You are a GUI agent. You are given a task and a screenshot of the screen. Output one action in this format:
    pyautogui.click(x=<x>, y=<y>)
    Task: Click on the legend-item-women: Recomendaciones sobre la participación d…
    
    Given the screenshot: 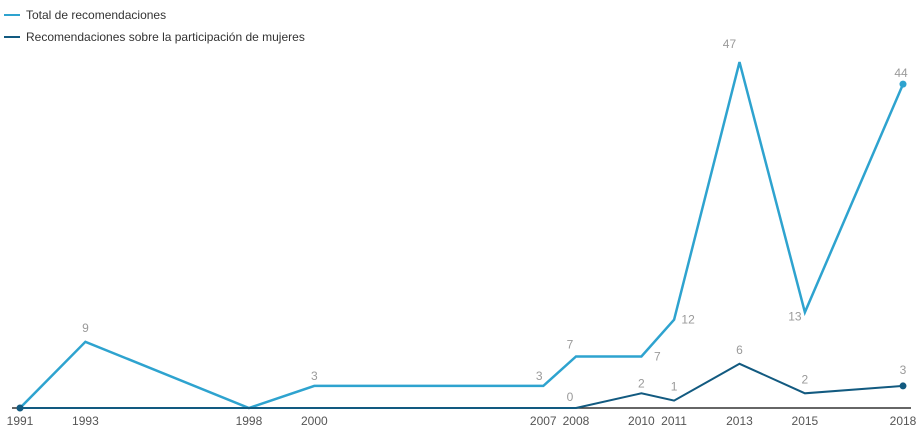 What is the action you would take?
    pyautogui.click(x=154, y=37)
    